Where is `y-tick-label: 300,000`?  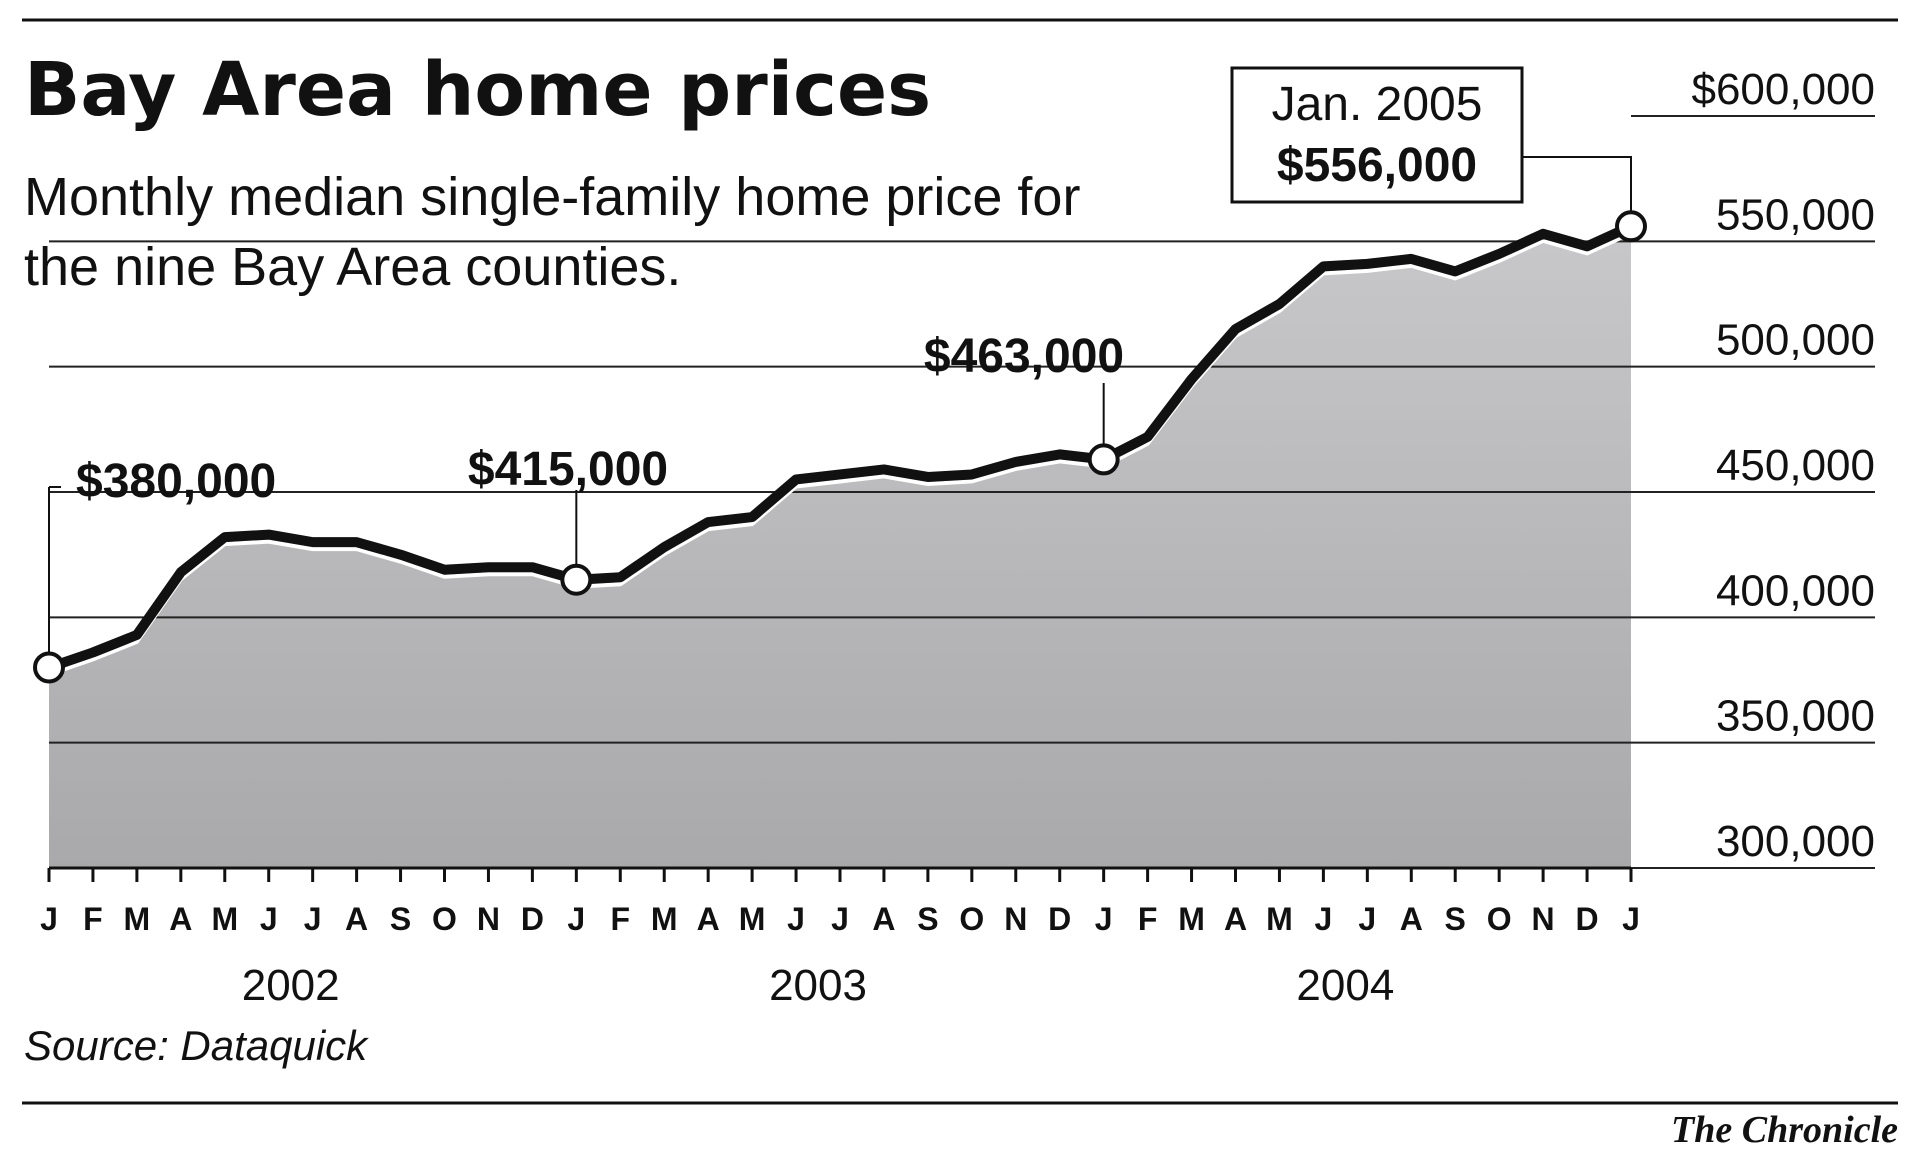
y-tick-label: 300,000 is located at coordinates (1795, 841).